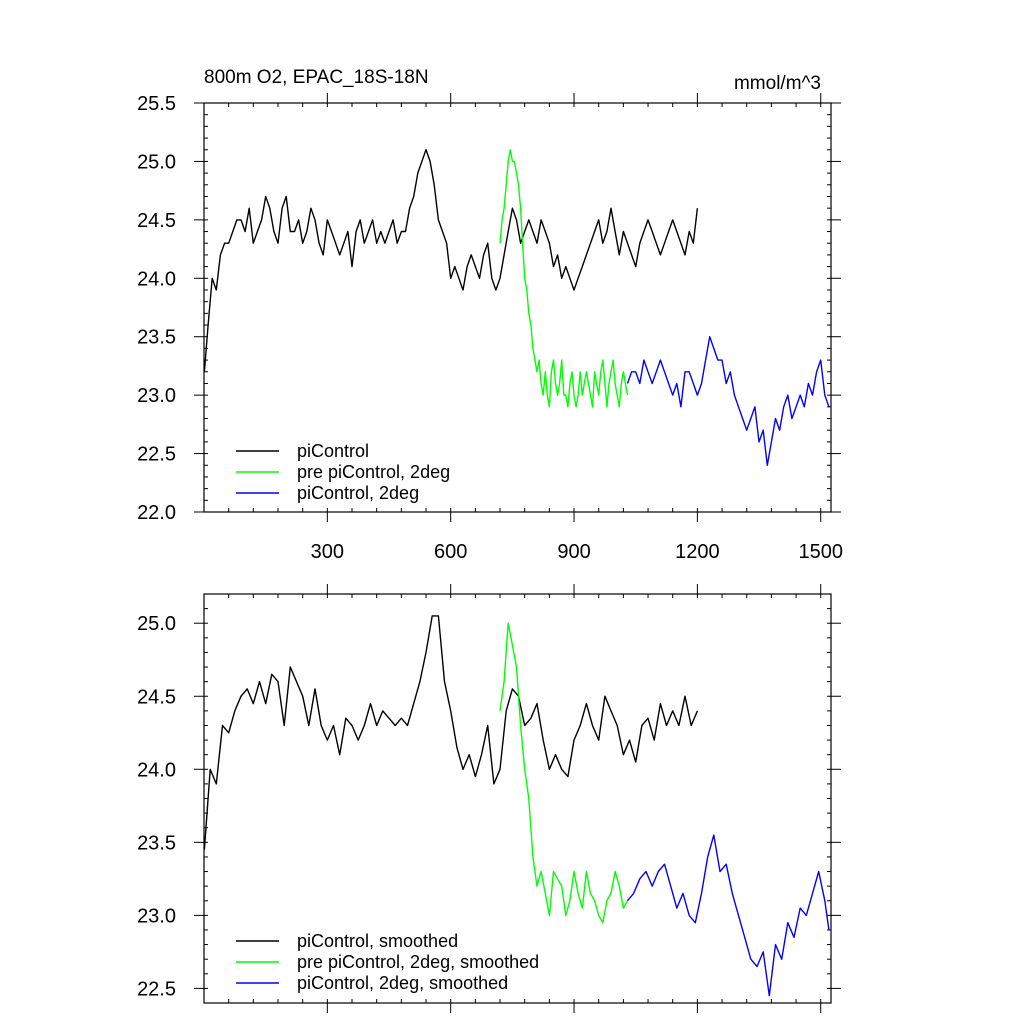 This screenshot has height=1024, width=1024. I want to click on legend-label: piControl, 2deg, smoothed, so click(402, 983).